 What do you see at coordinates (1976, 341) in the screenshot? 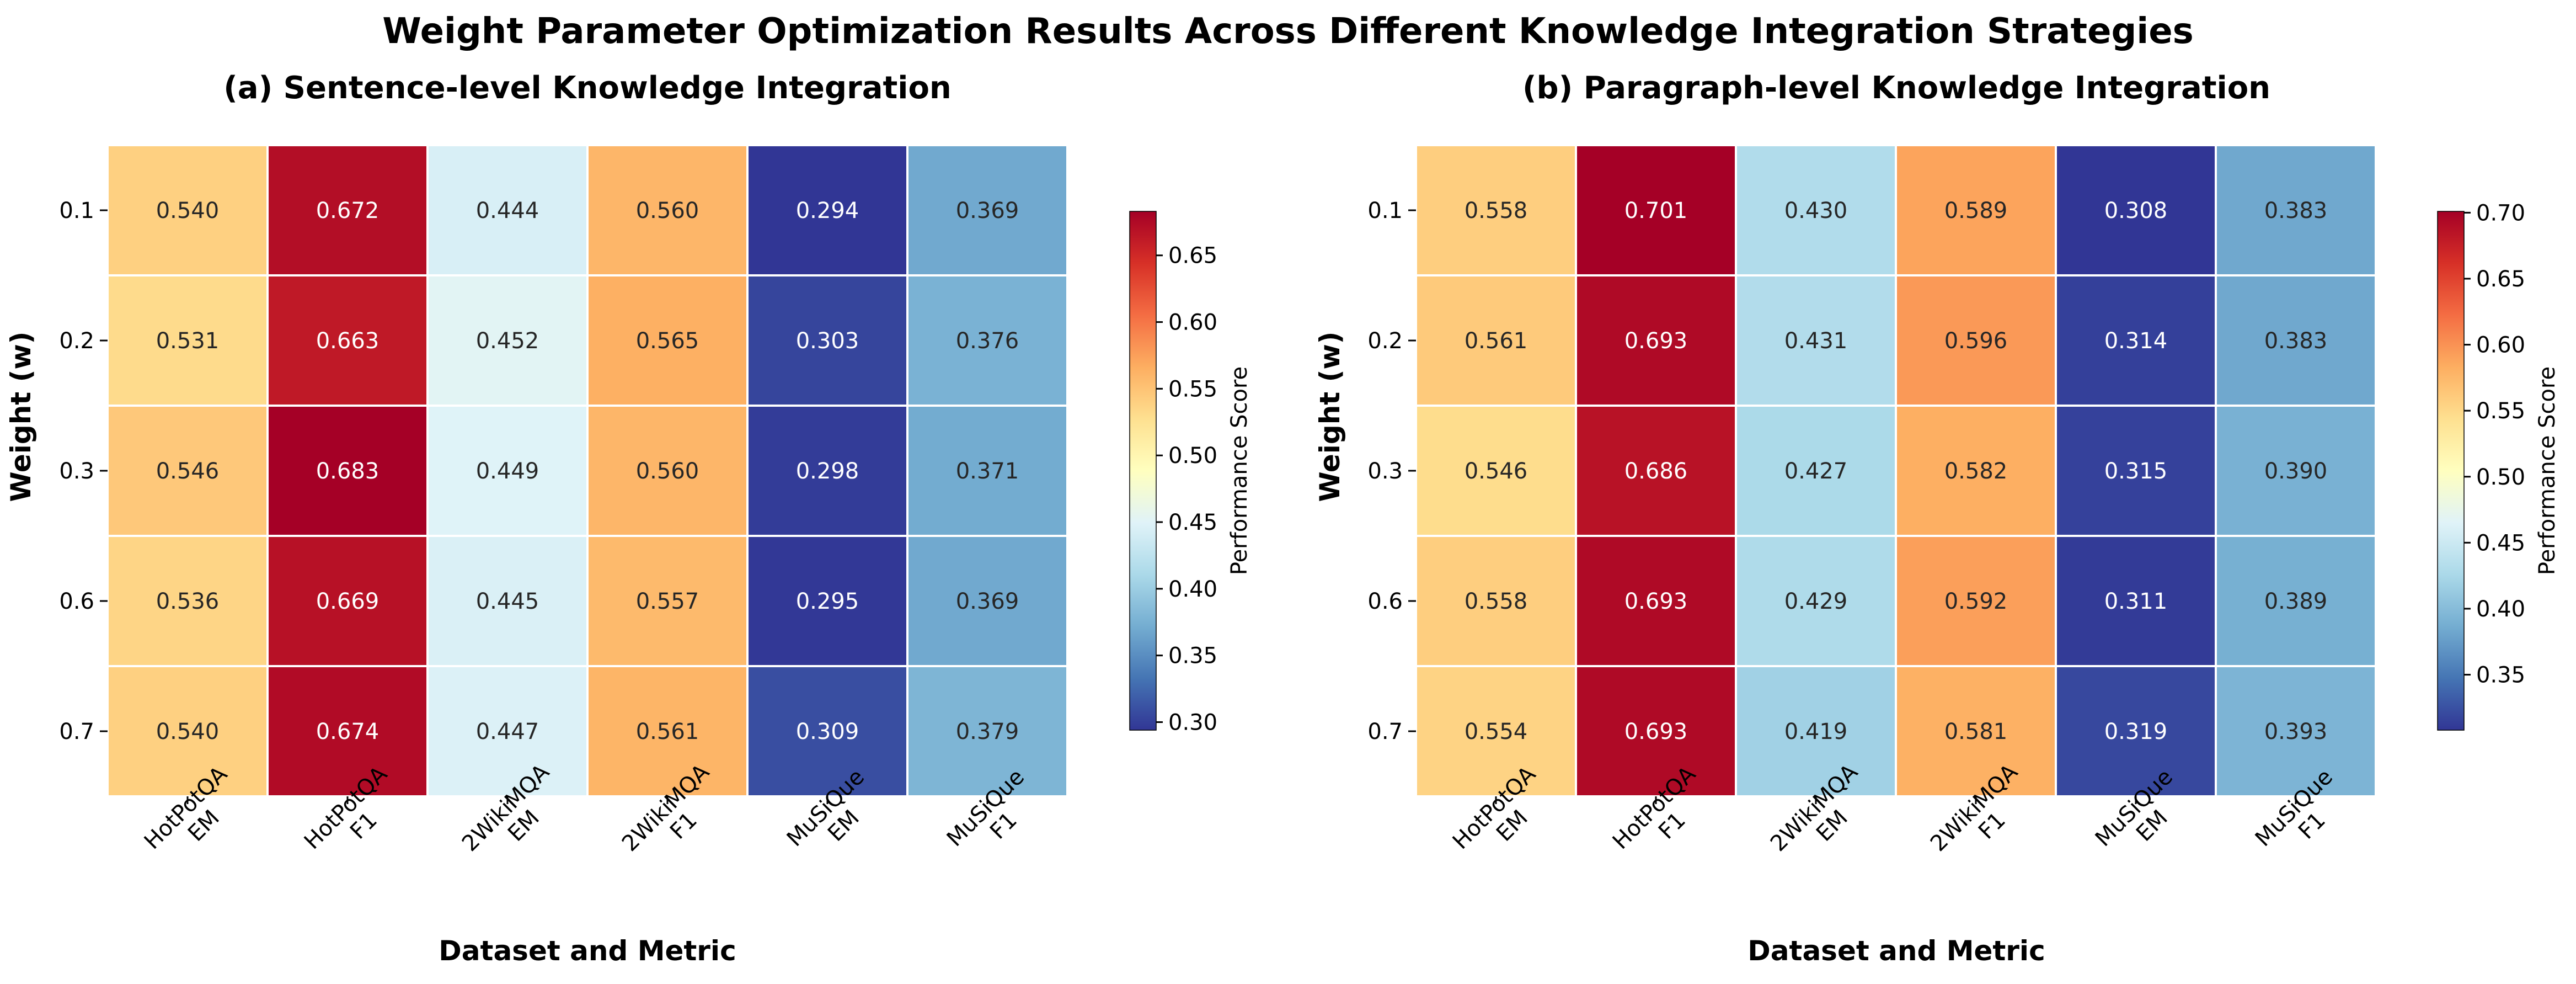
I see `cell-value-label: 0.596` at bounding box center [1976, 341].